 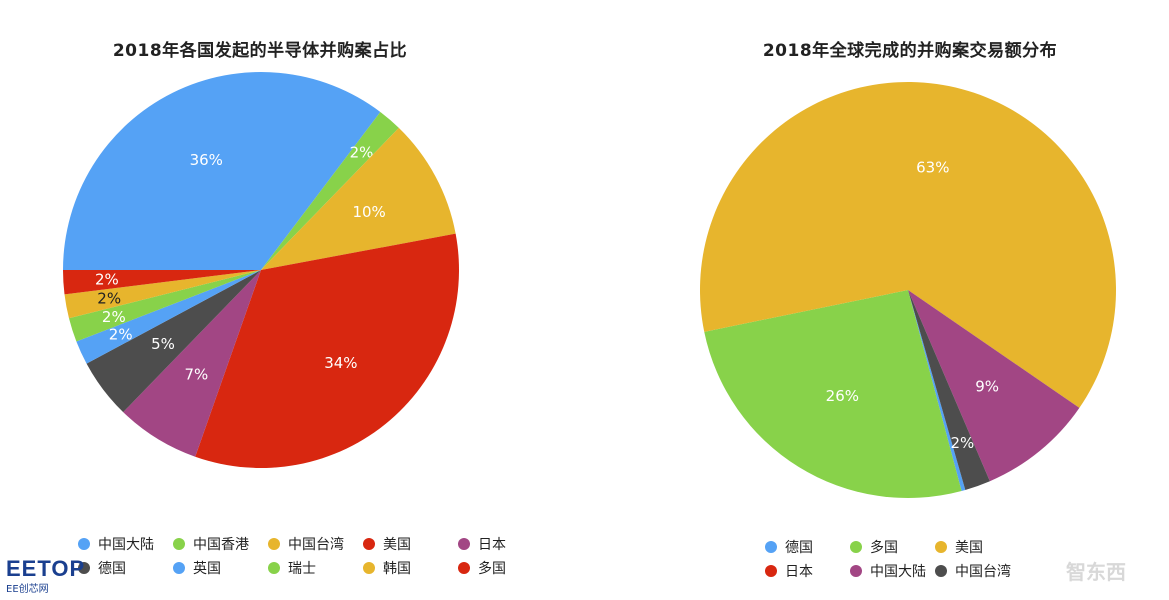 I want to click on legend-item: 英国, so click(x=197, y=568).